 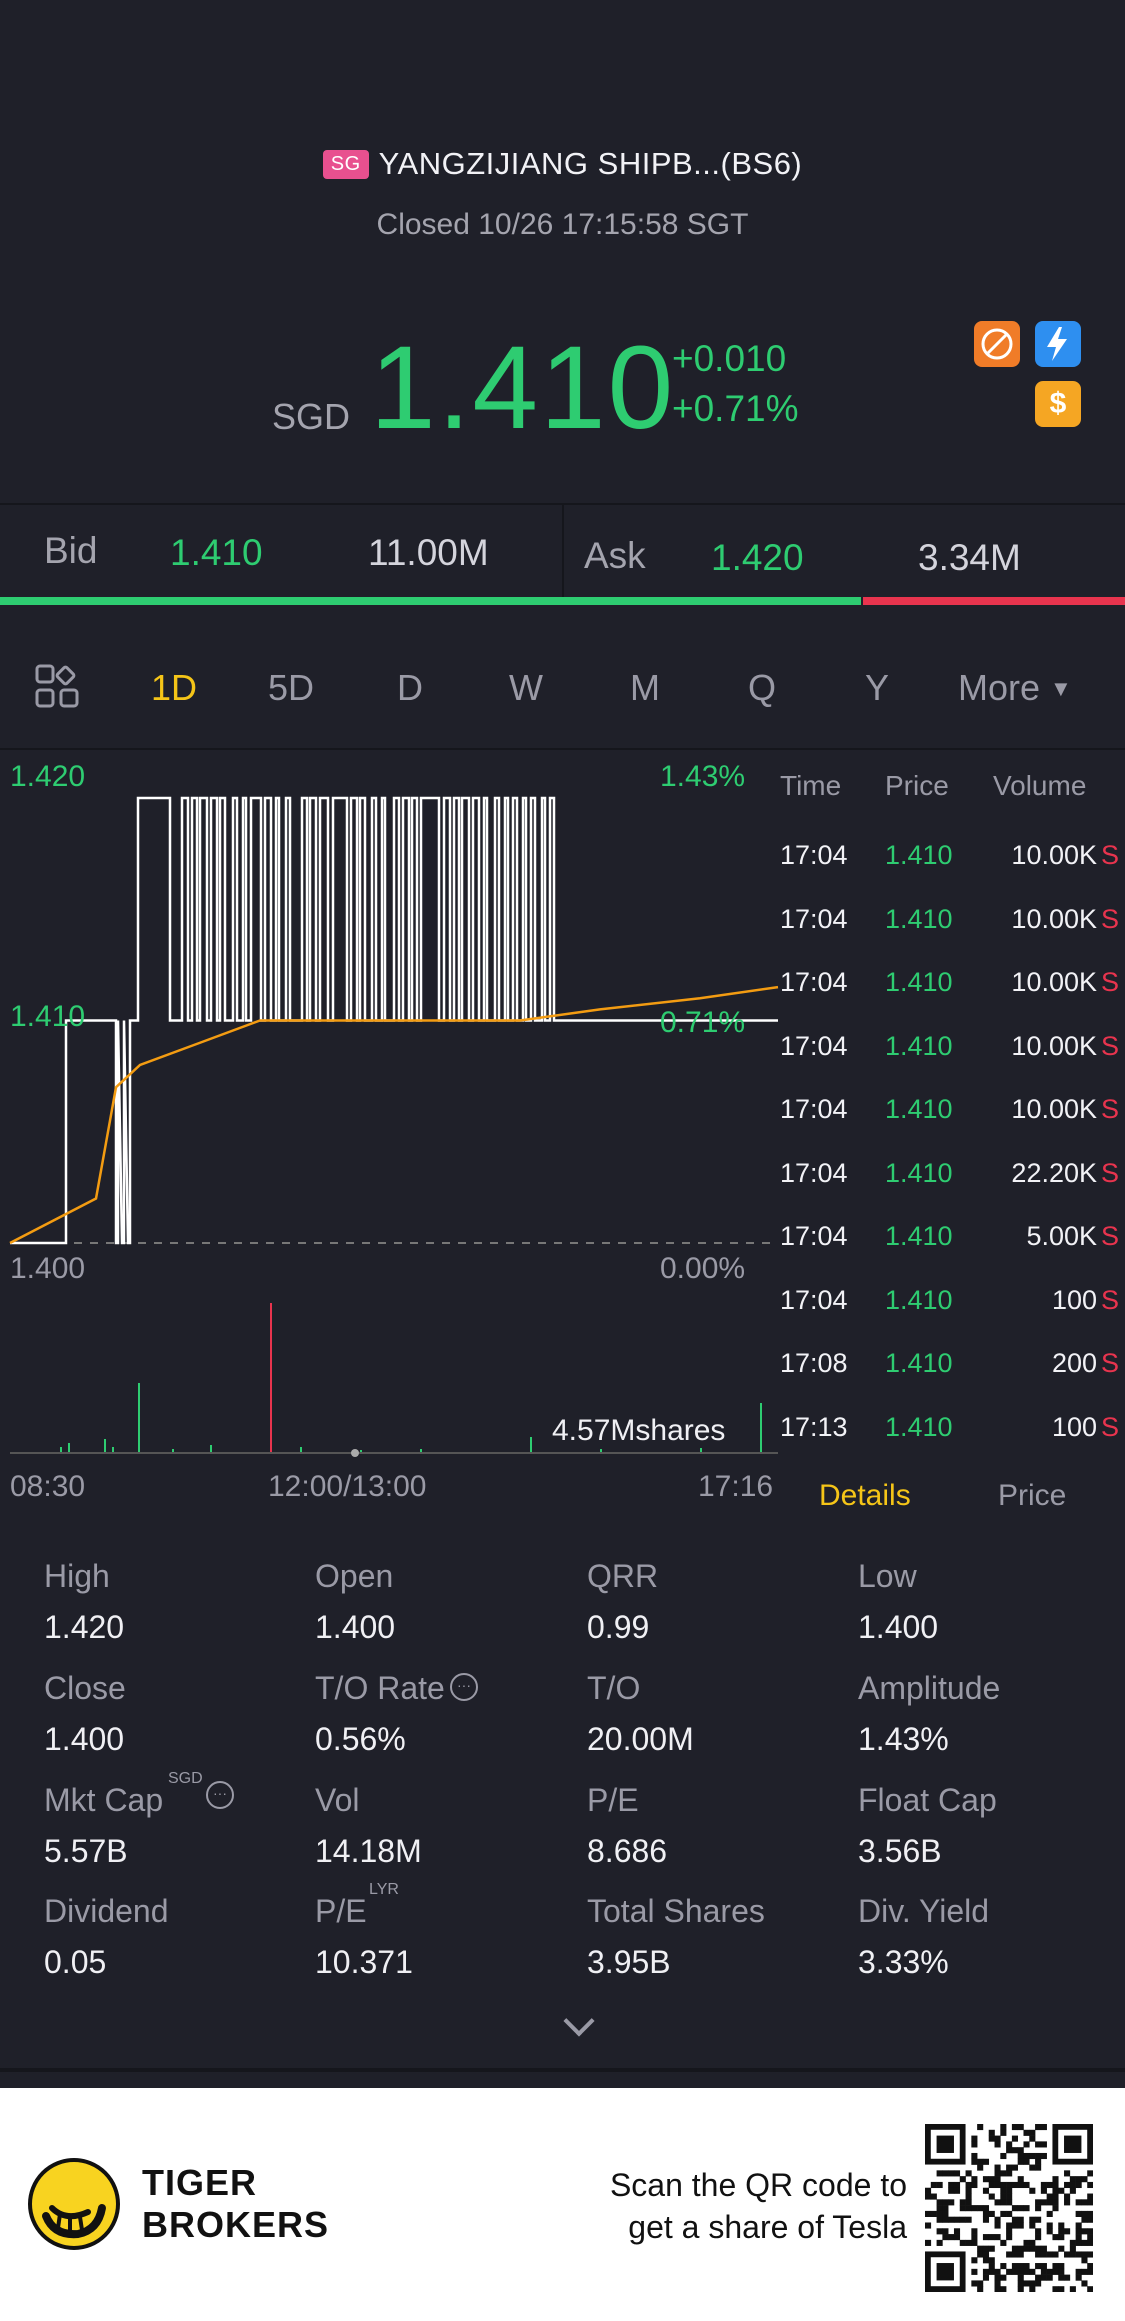 I want to click on dollar-icon: $, so click(x=1058, y=404).